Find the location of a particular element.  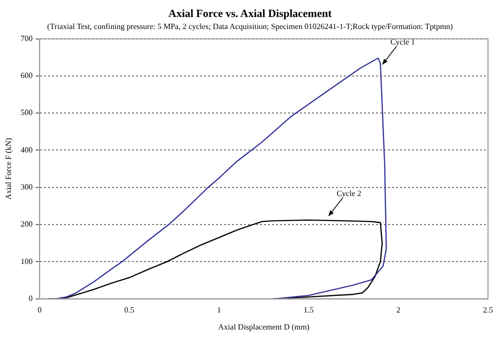

x-tick-label: 2.5 is located at coordinates (488, 310).